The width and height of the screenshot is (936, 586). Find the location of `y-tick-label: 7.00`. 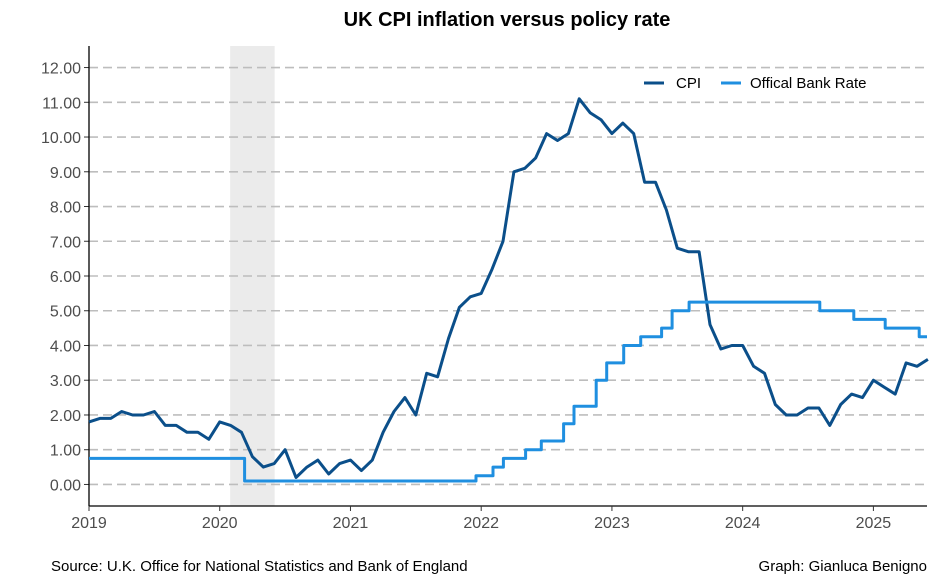

y-tick-label: 7.00 is located at coordinates (65, 242).